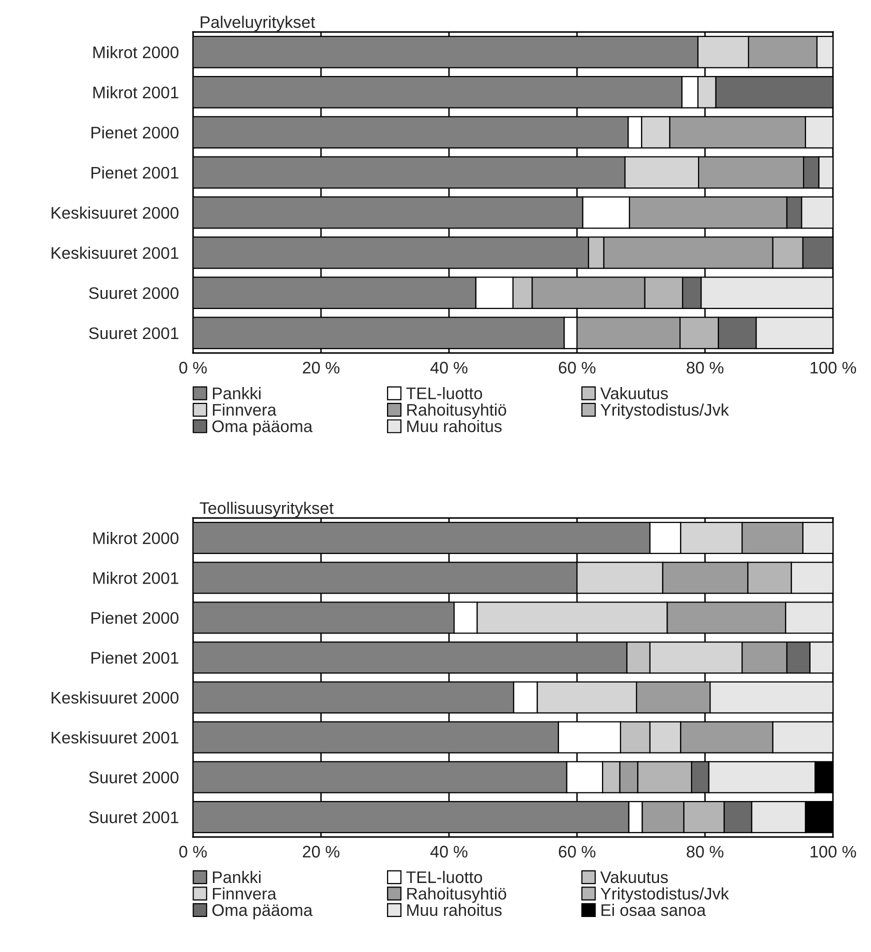 The height and width of the screenshot is (952, 871). I want to click on chart-title: Palveluyritykset, so click(258, 24).